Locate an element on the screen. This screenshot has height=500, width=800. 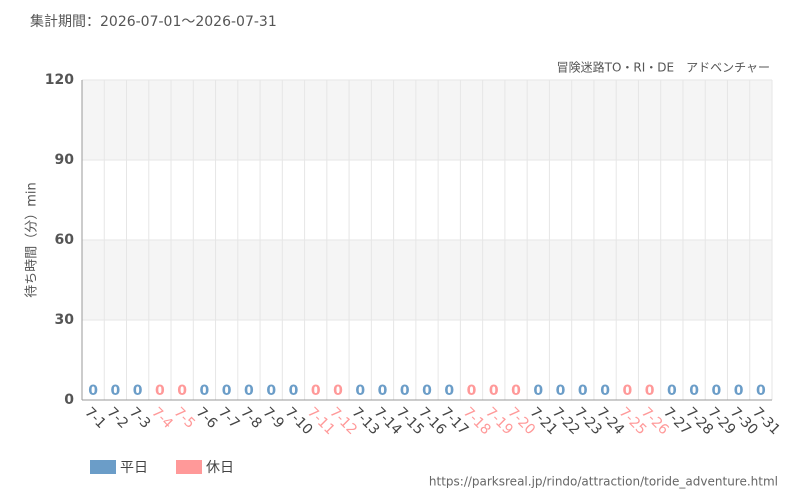
chart-subtitle: 冒険迷路TO・RI・DE アドベンチャー is located at coordinates (663, 67).